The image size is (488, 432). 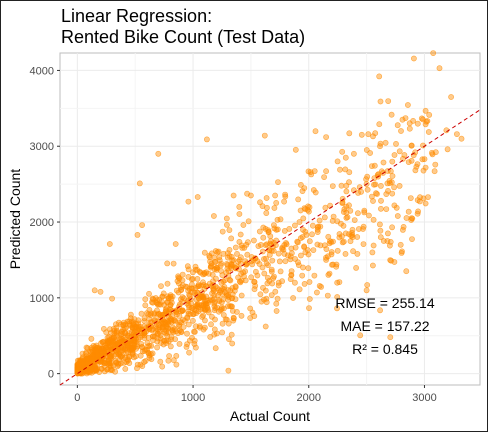 I want to click on x-axis-title: Actual Count, so click(x=270, y=416).